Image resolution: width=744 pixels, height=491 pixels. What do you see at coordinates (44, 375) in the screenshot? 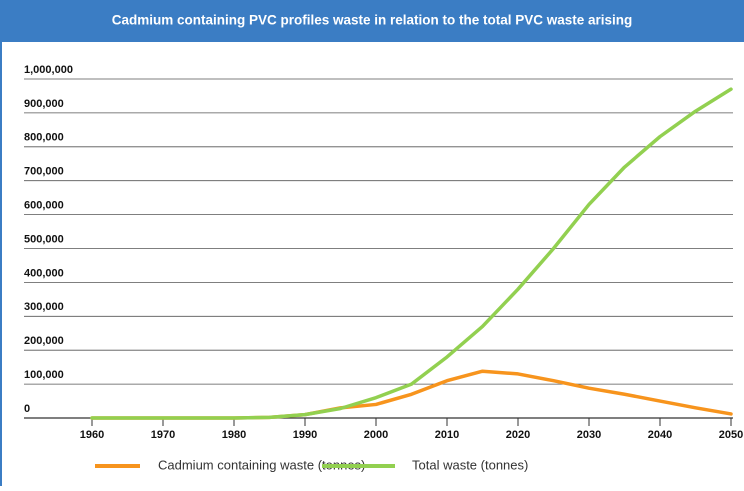
I see `y-tick-label: 100,000` at bounding box center [44, 375].